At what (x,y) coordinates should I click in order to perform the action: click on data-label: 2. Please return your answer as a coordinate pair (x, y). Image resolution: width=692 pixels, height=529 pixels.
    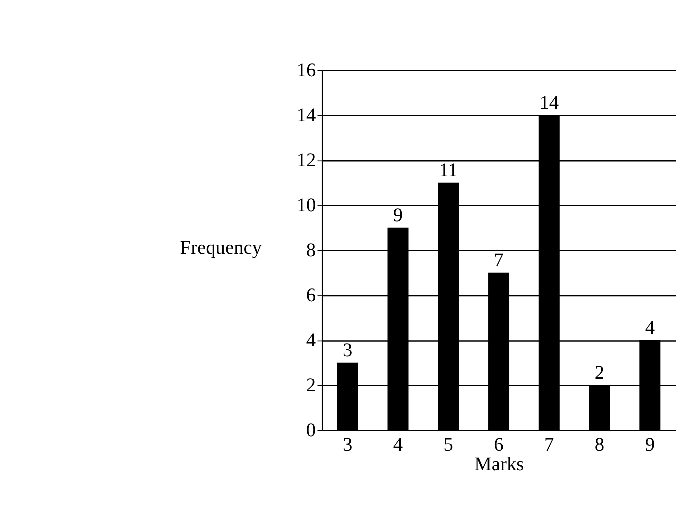
    Looking at the image, I should click on (599, 373).